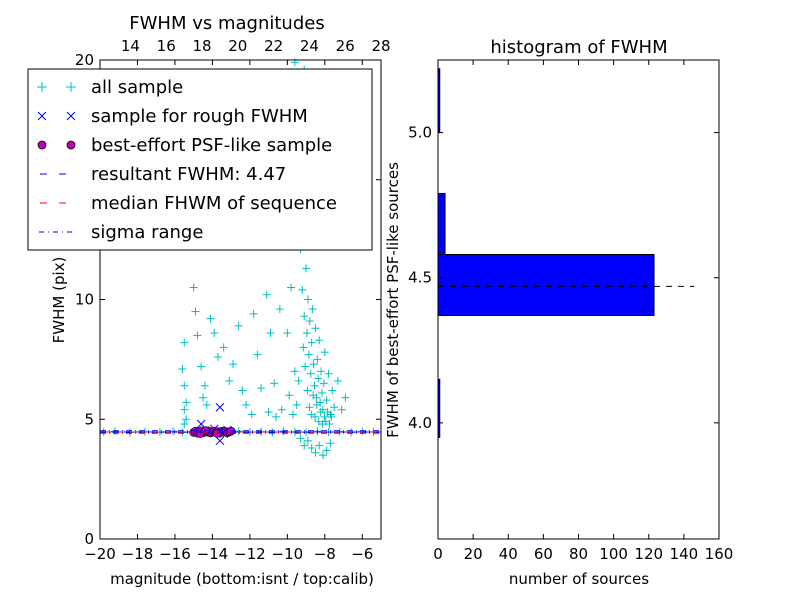 The height and width of the screenshot is (600, 800). Describe the element at coordinates (684, 554) in the screenshot. I see `x-tick-label: 140` at that location.